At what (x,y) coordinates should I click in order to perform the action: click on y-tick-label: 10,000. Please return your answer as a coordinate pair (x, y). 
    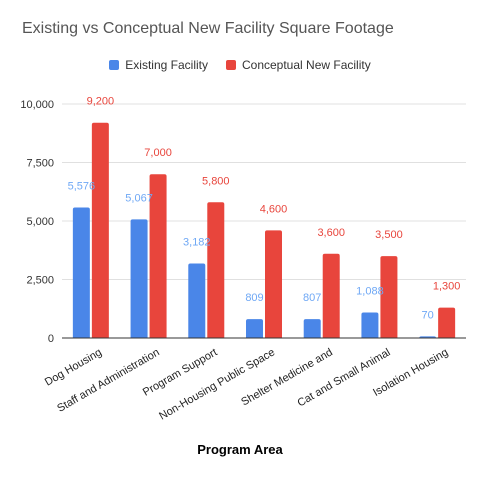
    Looking at the image, I should click on (37, 105).